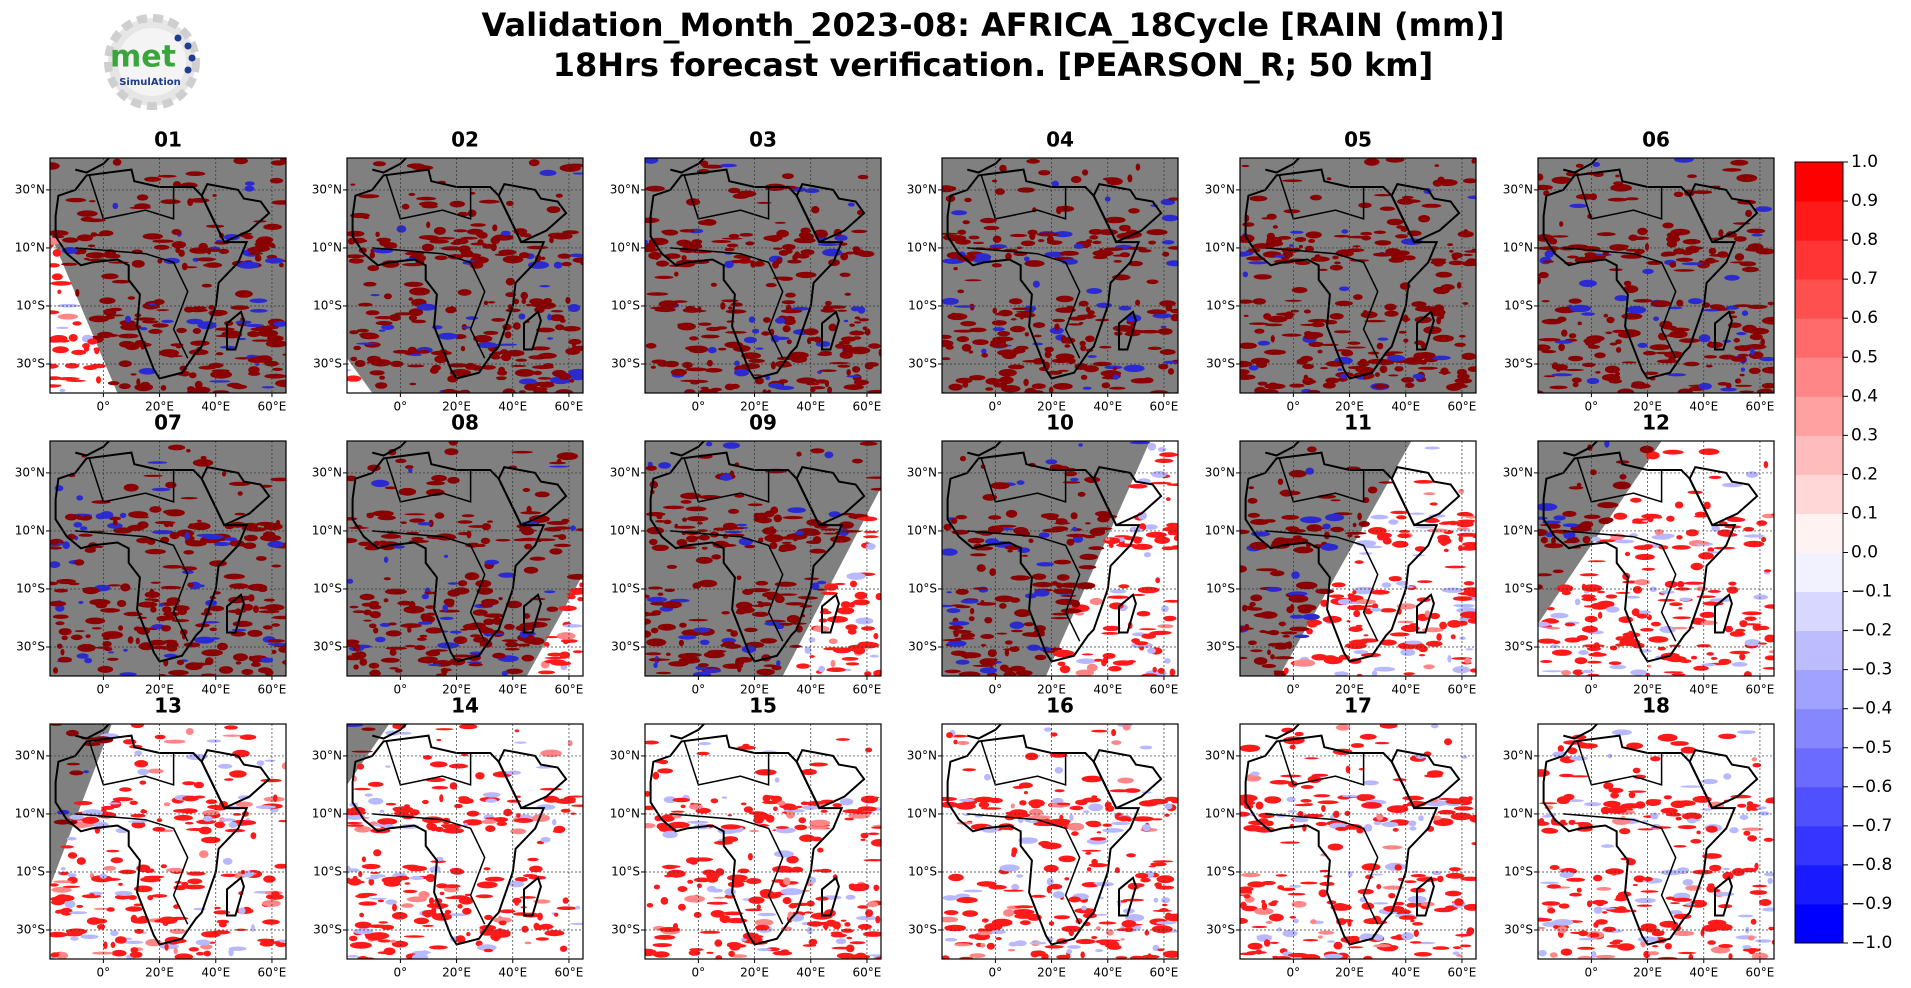 This screenshot has height=988, width=1911. Describe the element at coordinates (1518, 530) in the screenshot. I see `lat-tick-label: 10°N` at that location.